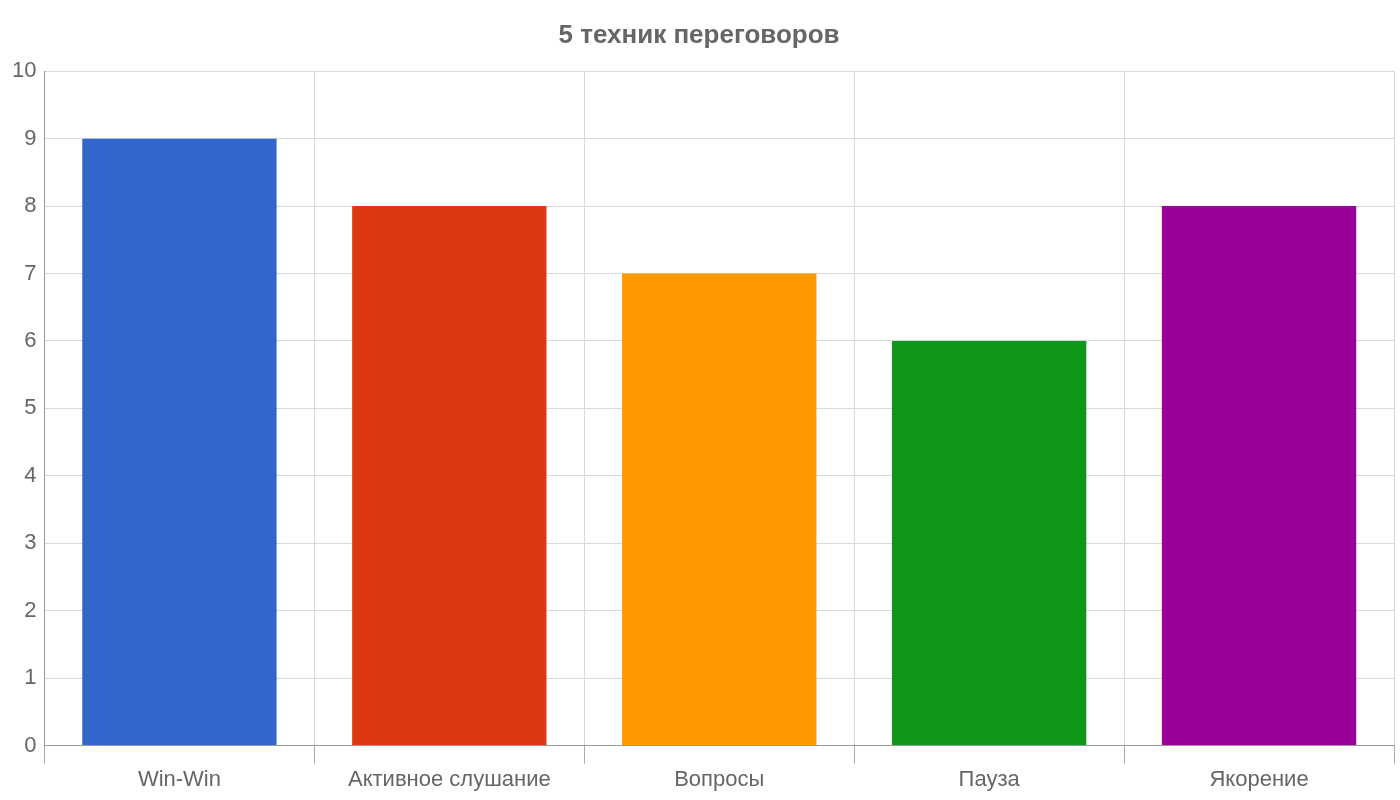 The width and height of the screenshot is (1400, 800). I want to click on y-tick-label: 0, so click(30, 744).